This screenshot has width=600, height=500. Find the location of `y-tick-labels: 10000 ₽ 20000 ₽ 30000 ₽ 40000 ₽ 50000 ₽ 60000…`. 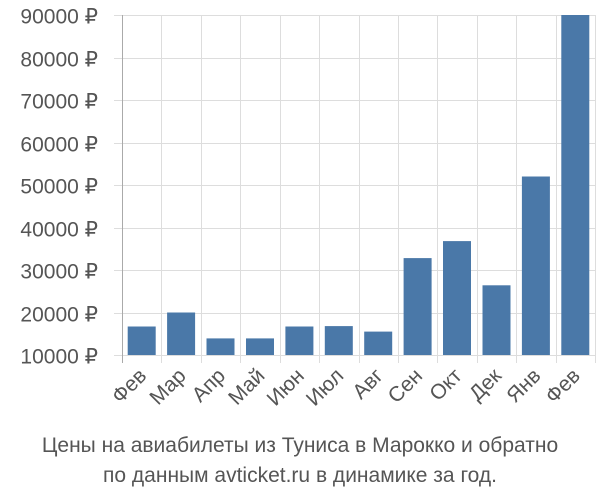

y-tick-labels: 10000 ₽ 20000 ₽ 30000 ₽ 40000 ₽ 50000 ₽ 60000… is located at coordinates (59, 187).